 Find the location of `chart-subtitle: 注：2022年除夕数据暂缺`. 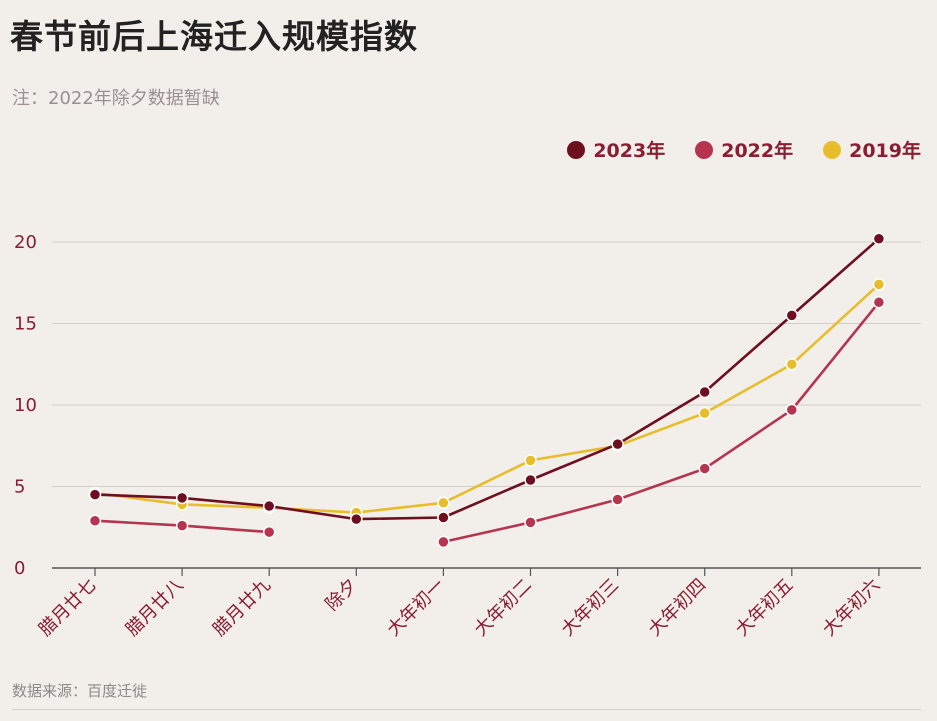

chart-subtitle: 注：2022年除夕数据暂缺 is located at coordinates (116, 98).